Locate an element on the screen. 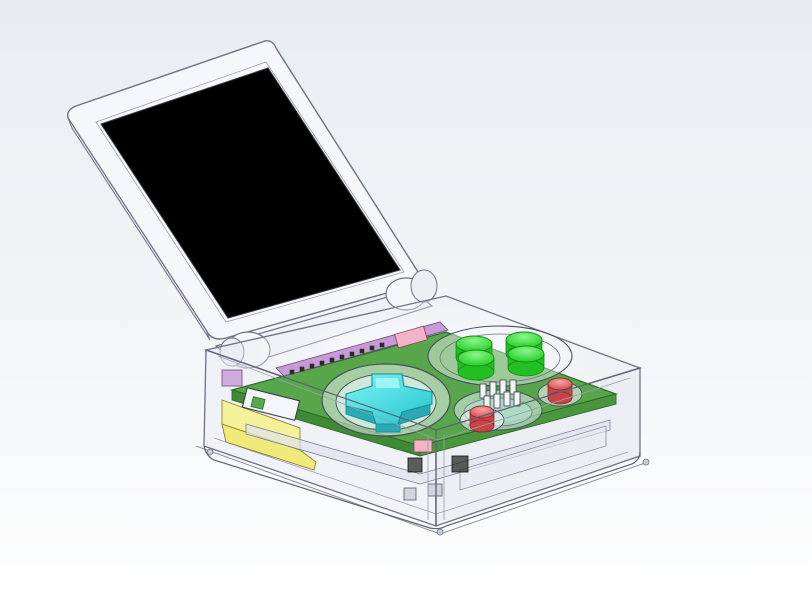  foot-front is located at coordinates (440, 532).